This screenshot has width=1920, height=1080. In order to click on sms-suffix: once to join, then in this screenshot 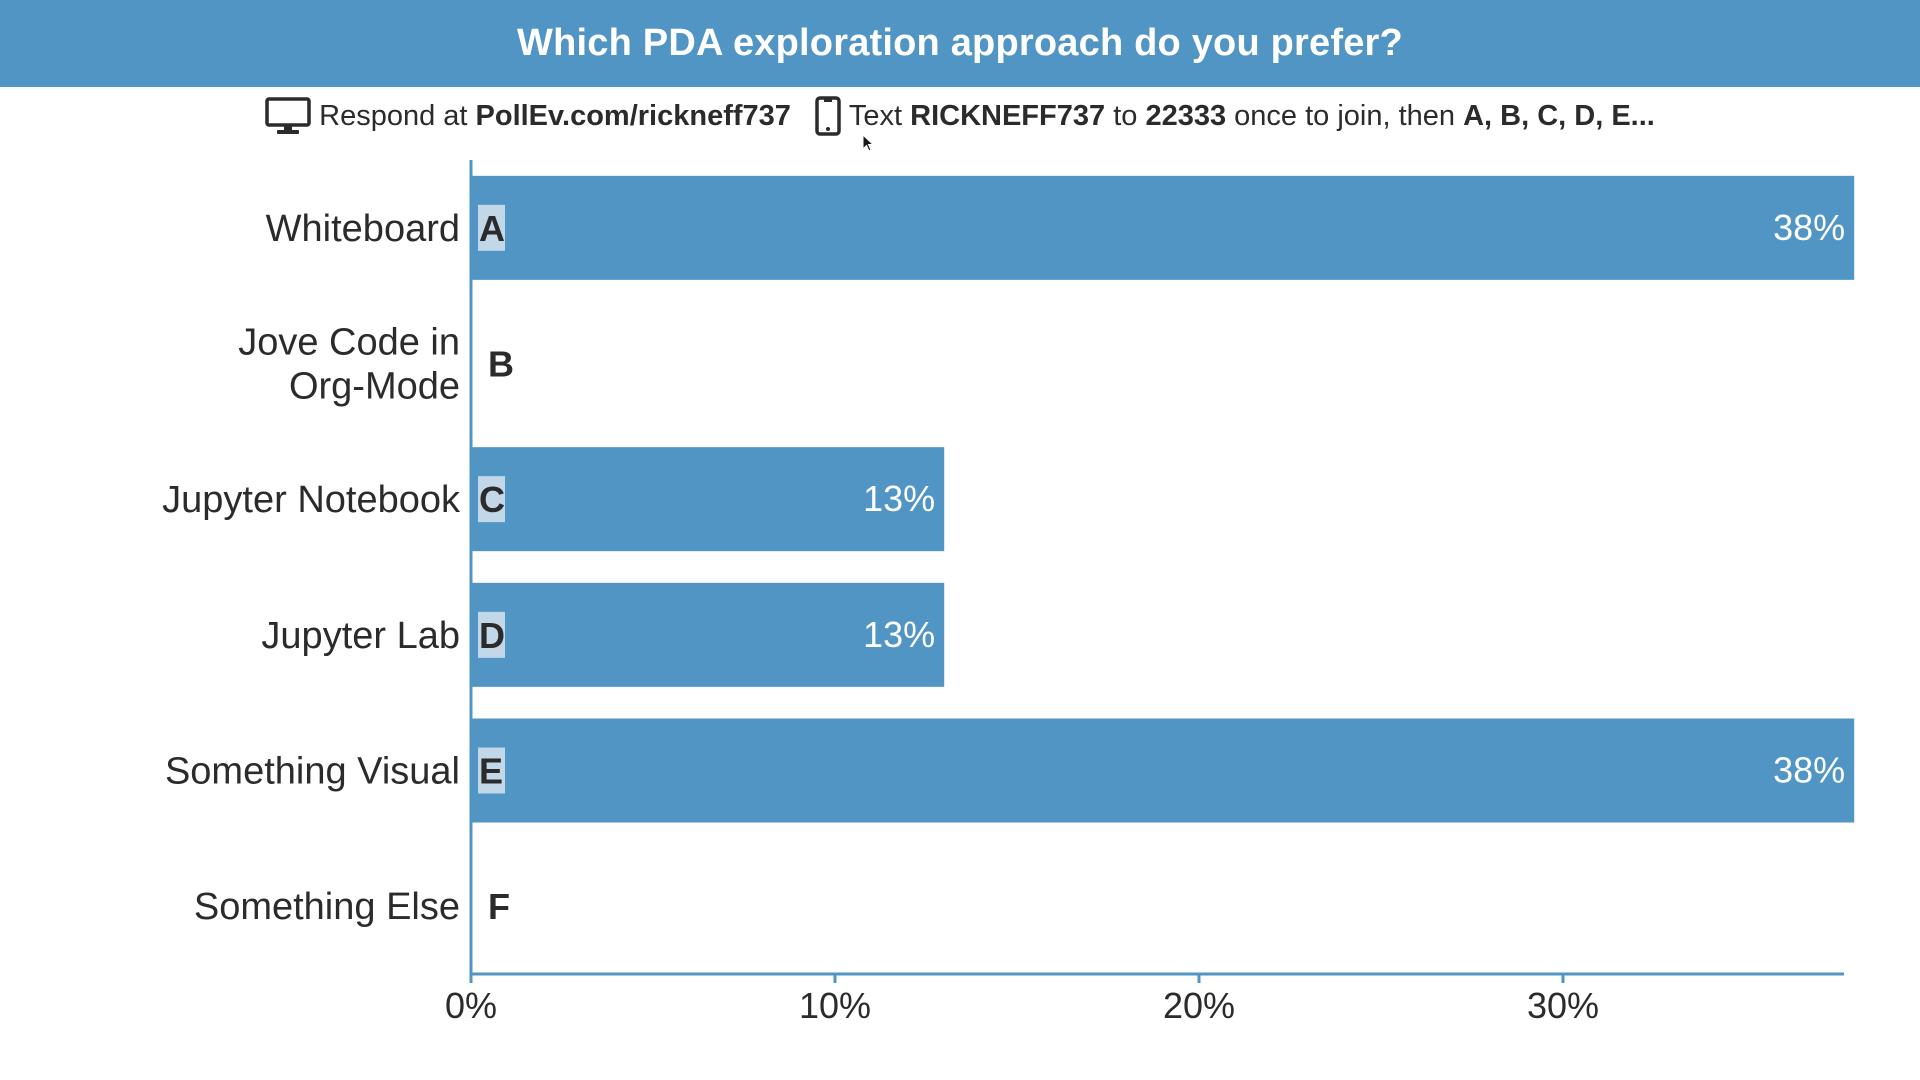, I will do `click(1345, 115)`.